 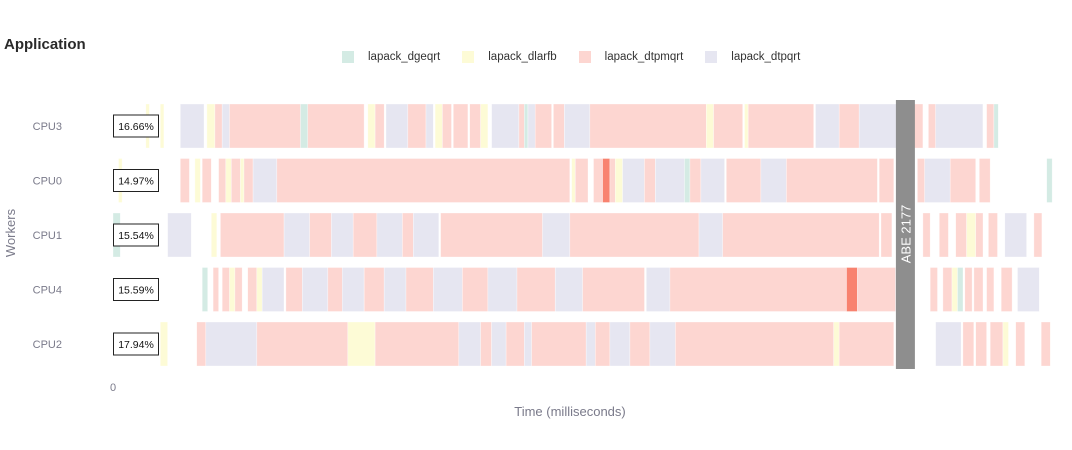 I want to click on task-bar-cpu3-11: lapack_dtpqrt, so click(x=397, y=126).